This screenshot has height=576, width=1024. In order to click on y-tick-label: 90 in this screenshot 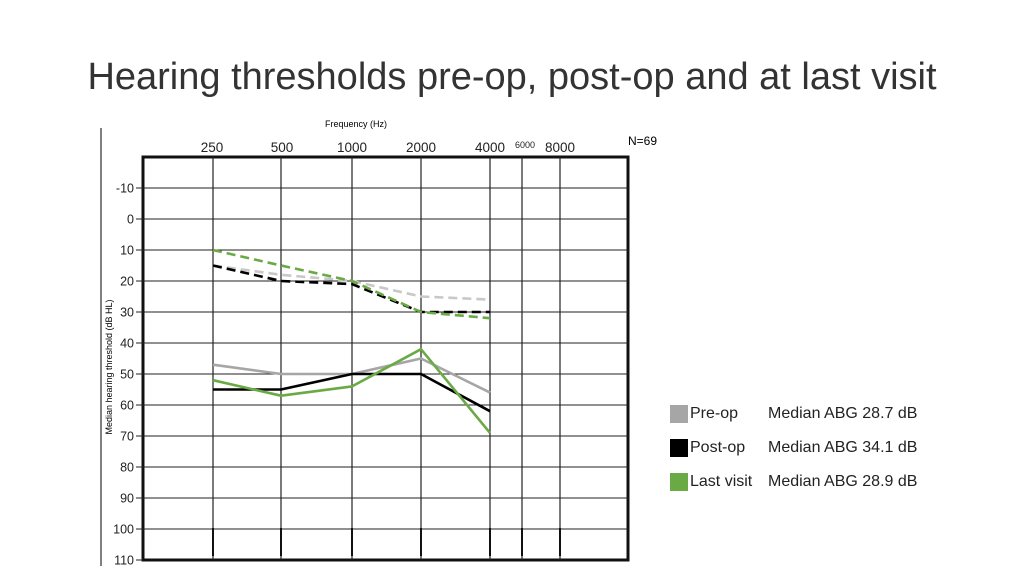, I will do `click(127, 499)`.